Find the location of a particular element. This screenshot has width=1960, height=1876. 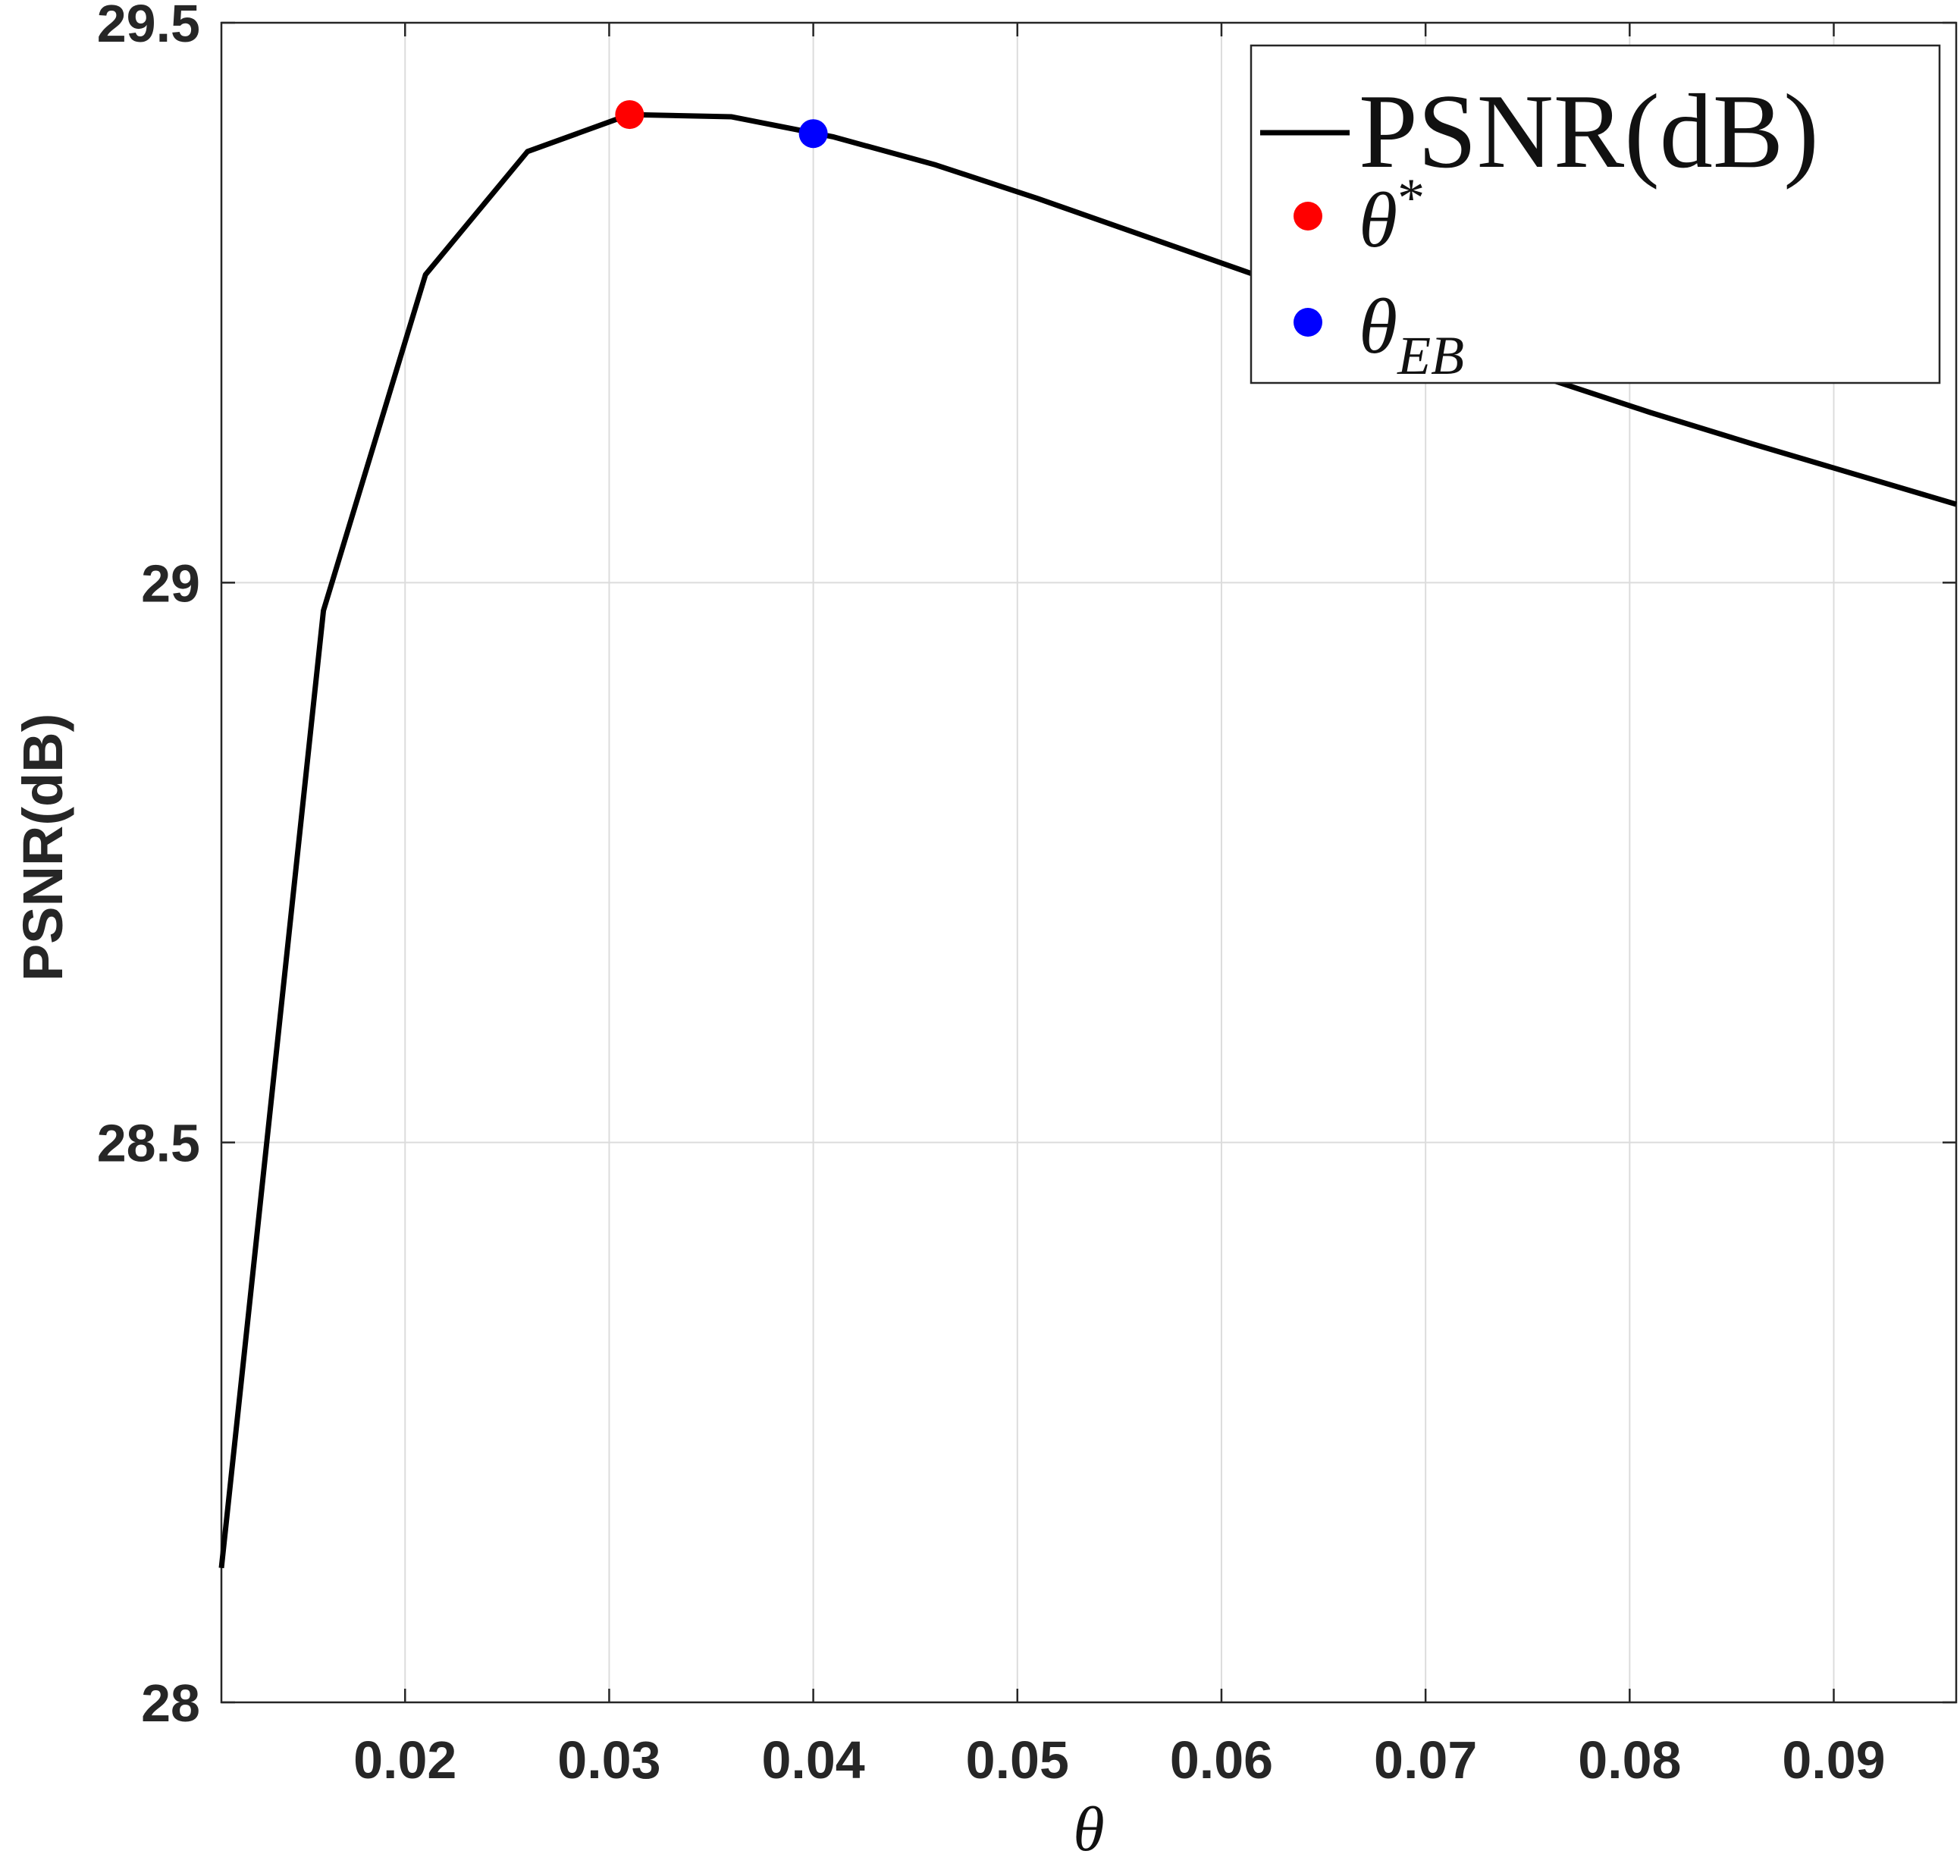

legend-box is located at coordinates (1595, 214).